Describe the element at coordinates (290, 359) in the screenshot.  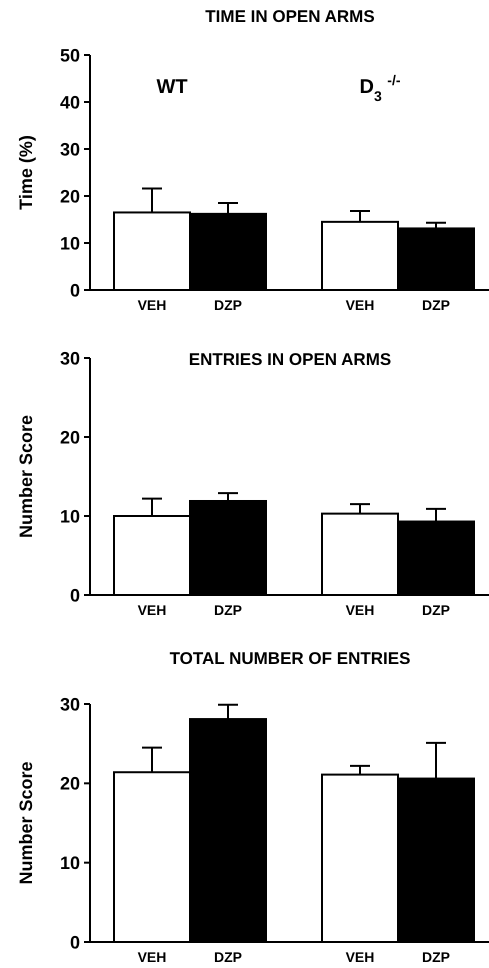
I see `chart-title: ENTRIES IN OPEN ARMS` at that location.